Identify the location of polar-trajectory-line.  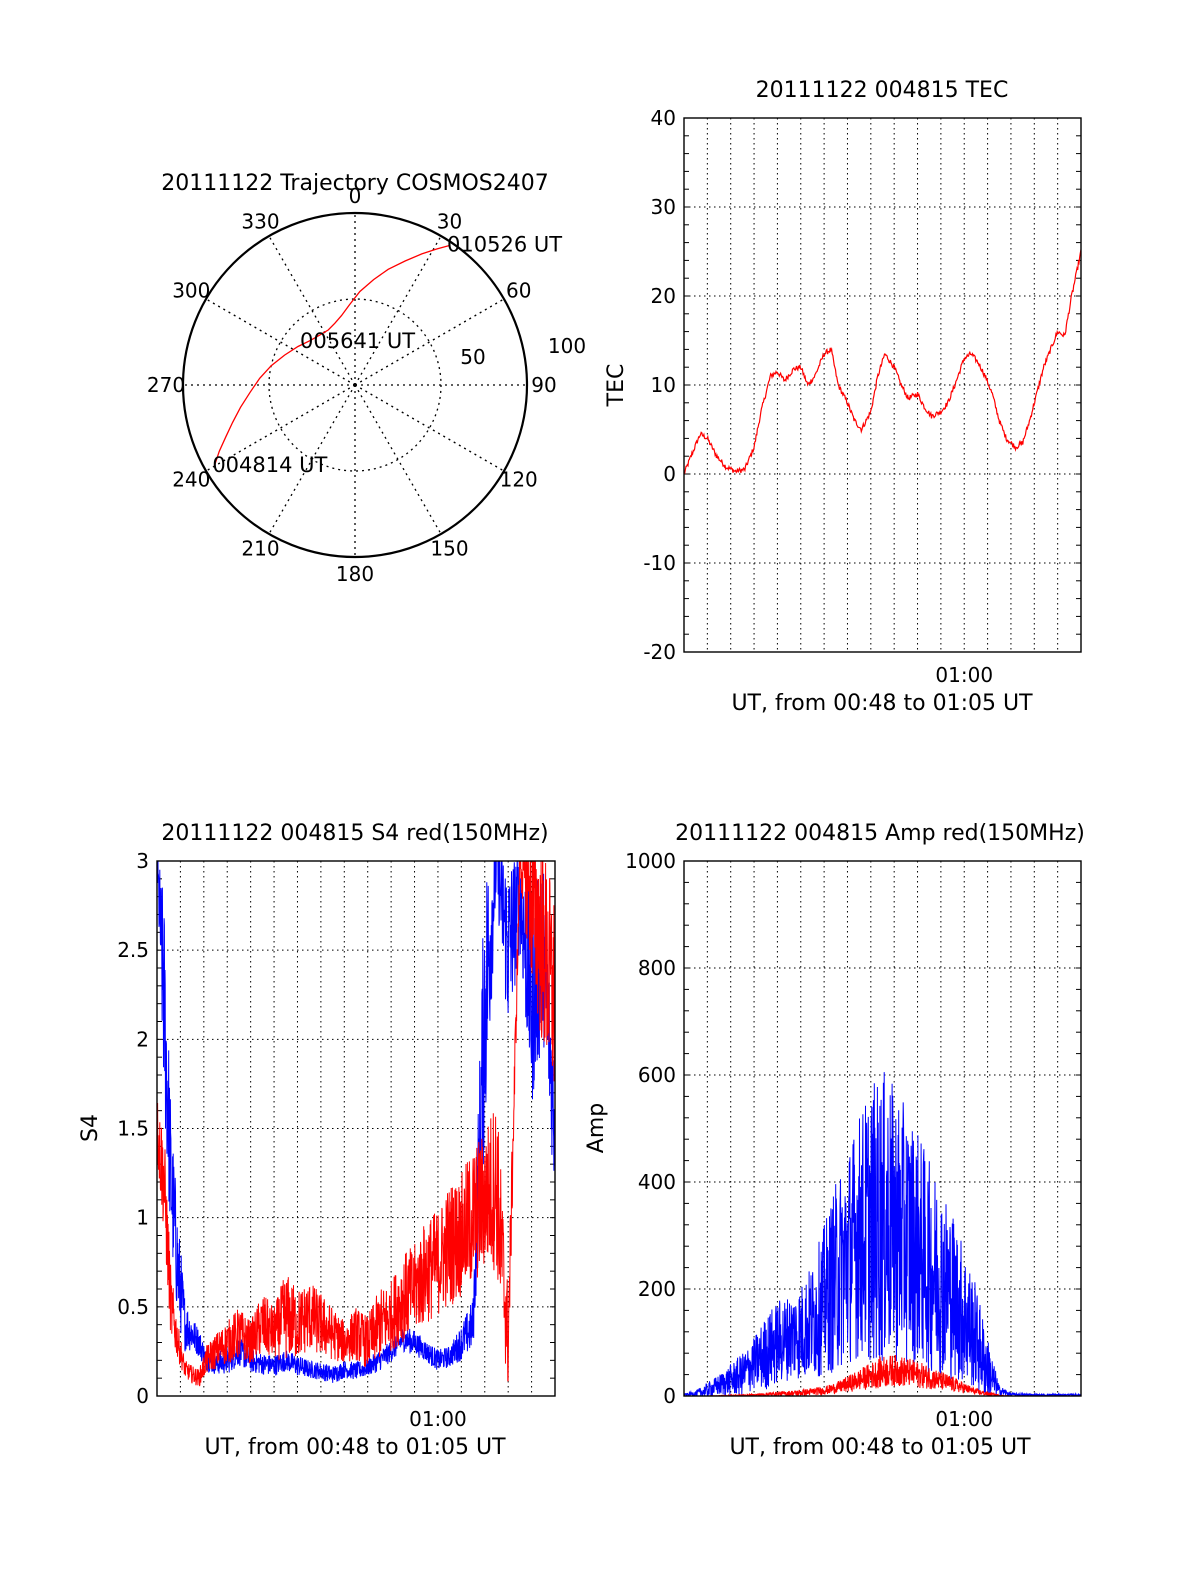
(331, 355).